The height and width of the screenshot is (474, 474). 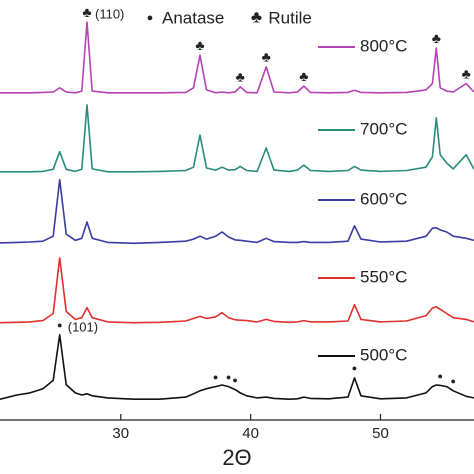 What do you see at coordinates (383, 198) in the screenshot?
I see `legend-label: 600°C` at bounding box center [383, 198].